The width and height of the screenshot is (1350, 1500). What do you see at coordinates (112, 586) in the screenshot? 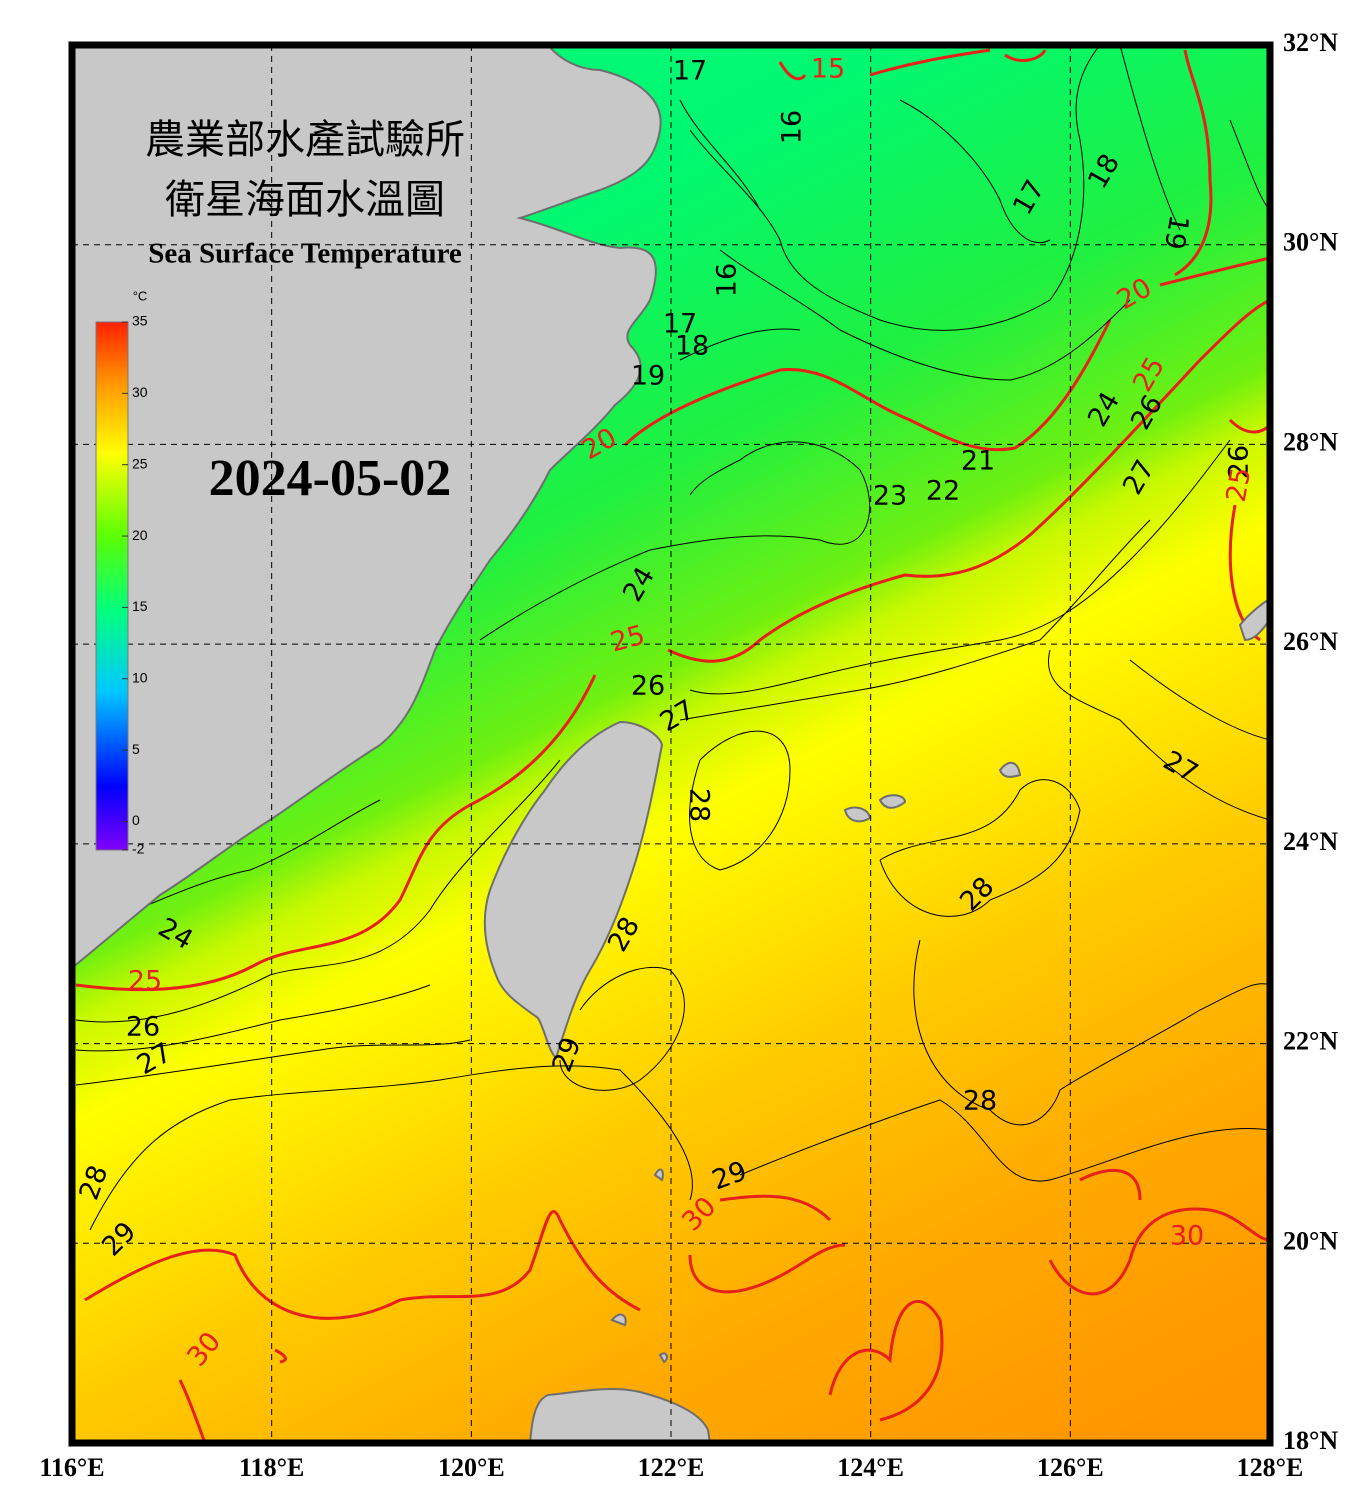
I see `colorbar` at bounding box center [112, 586].